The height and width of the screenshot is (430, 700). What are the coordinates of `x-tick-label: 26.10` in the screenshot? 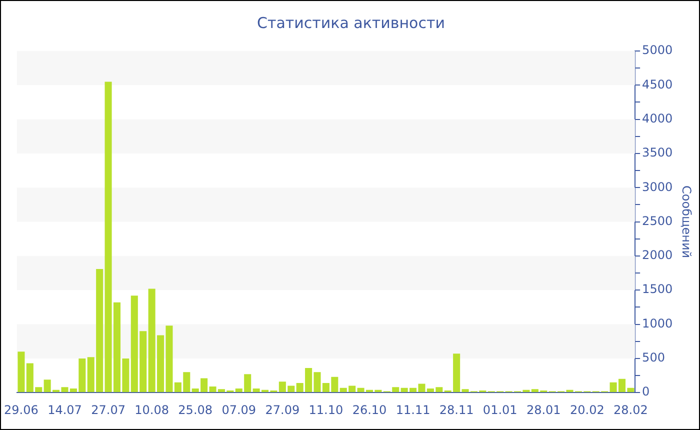 It's located at (369, 409).